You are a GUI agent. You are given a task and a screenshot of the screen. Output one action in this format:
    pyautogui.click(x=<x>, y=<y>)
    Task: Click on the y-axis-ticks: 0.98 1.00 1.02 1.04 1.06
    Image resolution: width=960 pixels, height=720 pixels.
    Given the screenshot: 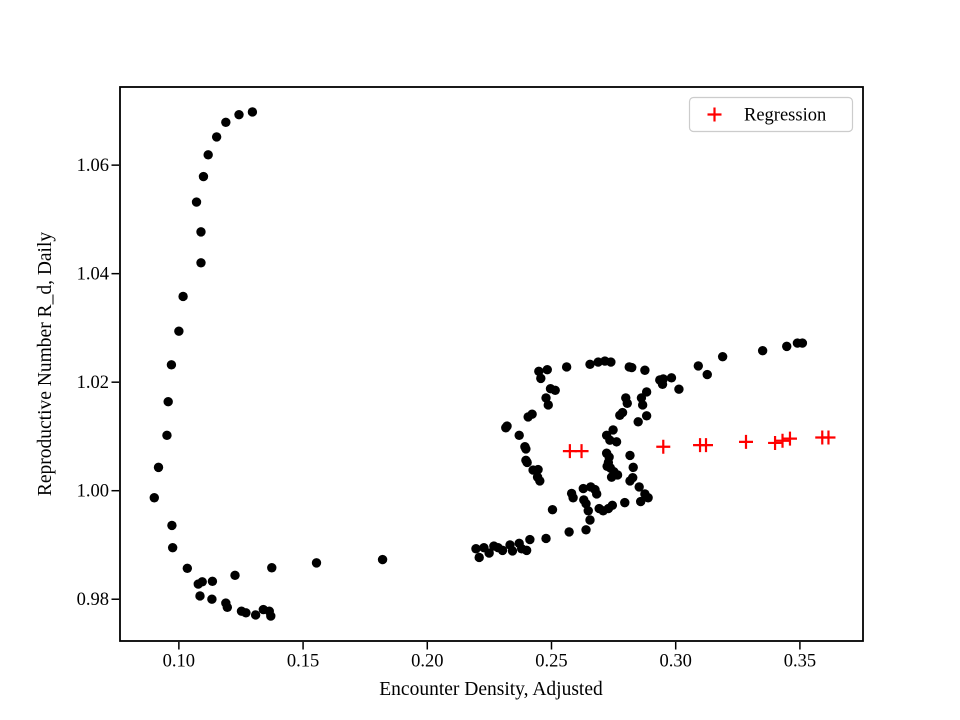 What is the action you would take?
    pyautogui.click(x=98, y=383)
    